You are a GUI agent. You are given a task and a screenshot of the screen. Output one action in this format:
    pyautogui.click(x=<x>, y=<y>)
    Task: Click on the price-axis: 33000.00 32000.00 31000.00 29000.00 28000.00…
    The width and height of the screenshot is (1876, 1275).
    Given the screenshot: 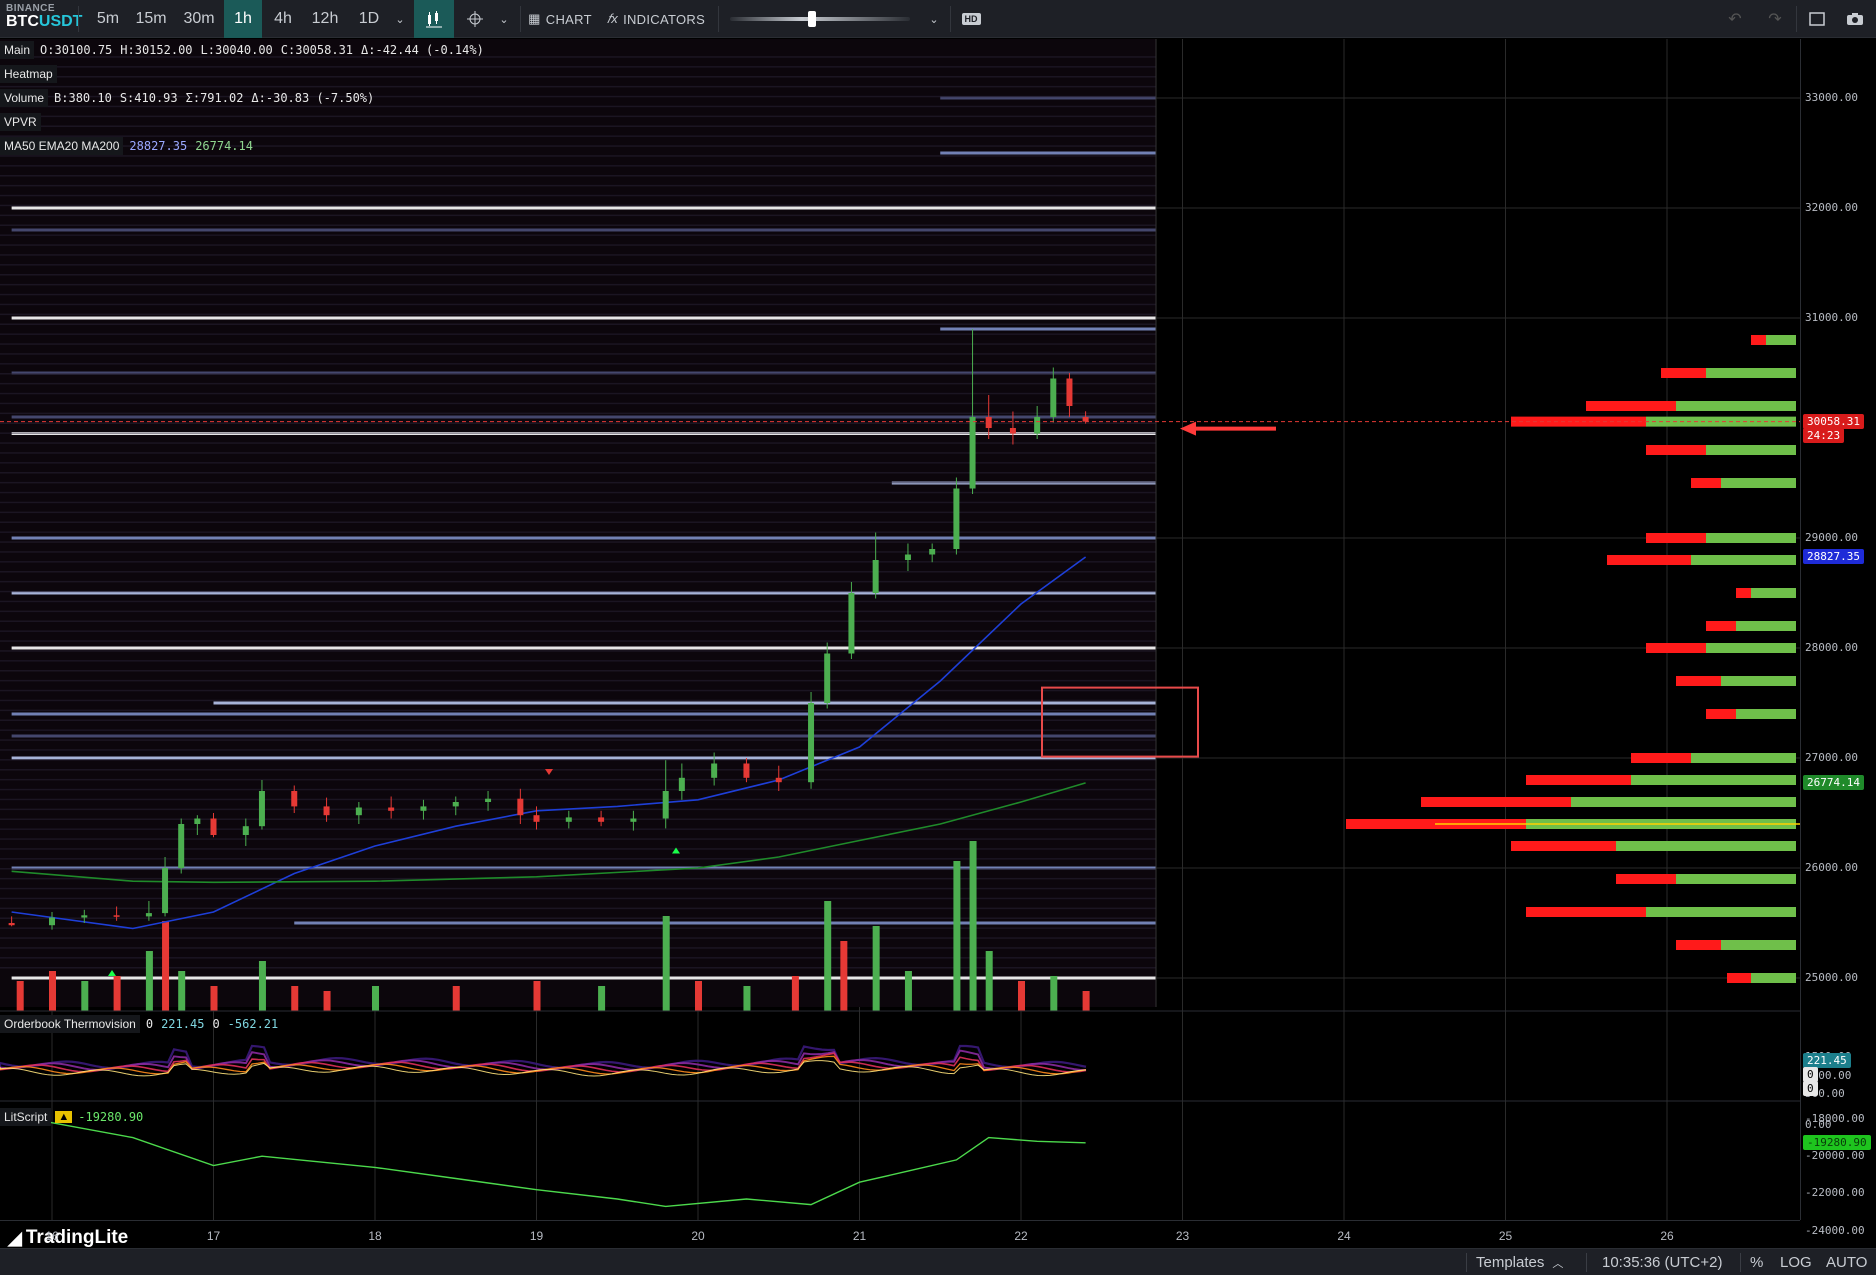 What is the action you would take?
    pyautogui.click(x=1838, y=638)
    